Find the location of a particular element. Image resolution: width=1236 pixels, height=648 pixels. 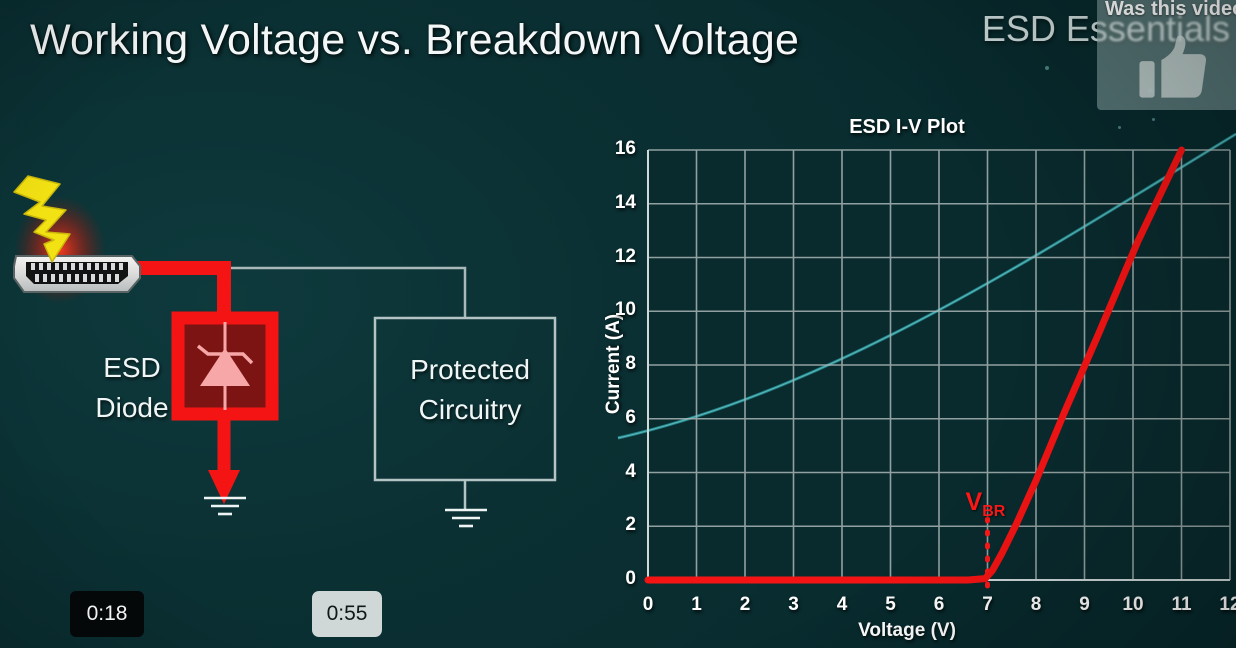

y-tick-label: 0 is located at coordinates (630, 578).